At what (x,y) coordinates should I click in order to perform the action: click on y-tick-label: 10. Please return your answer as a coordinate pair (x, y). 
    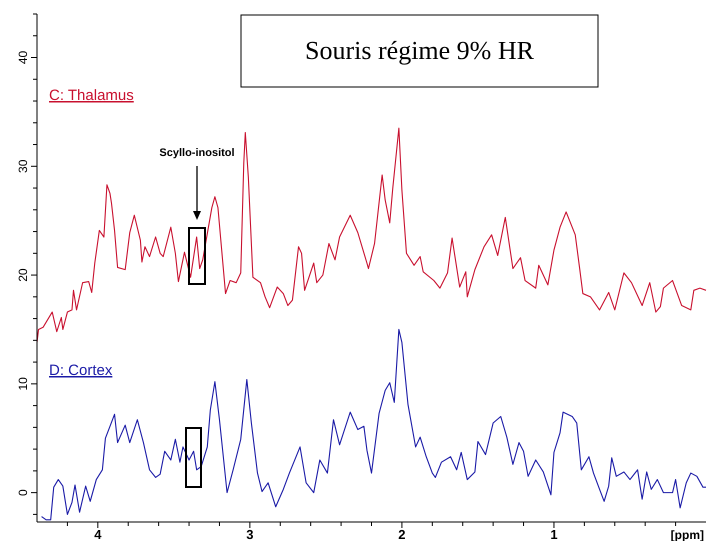
    Looking at the image, I should click on (23, 383).